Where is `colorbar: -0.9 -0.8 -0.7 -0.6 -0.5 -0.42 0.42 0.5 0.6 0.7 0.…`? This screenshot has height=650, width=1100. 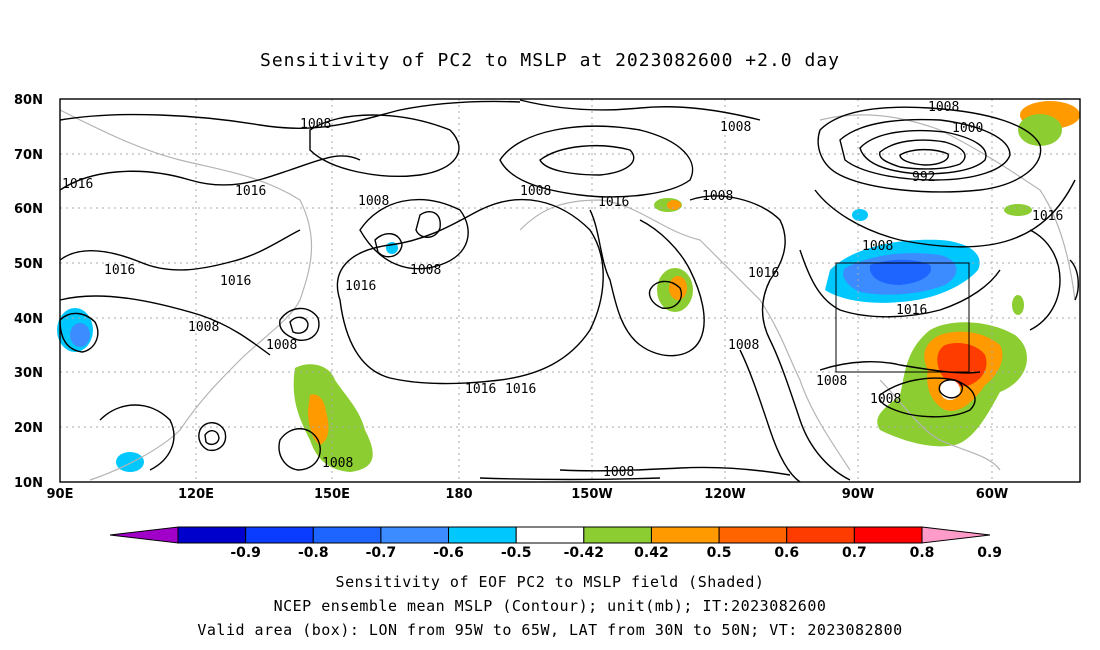 colorbar: -0.9 -0.8 -0.7 -0.6 -0.5 -0.42 0.42 0.5 0.6 0.7 0.… is located at coordinates (555, 543).